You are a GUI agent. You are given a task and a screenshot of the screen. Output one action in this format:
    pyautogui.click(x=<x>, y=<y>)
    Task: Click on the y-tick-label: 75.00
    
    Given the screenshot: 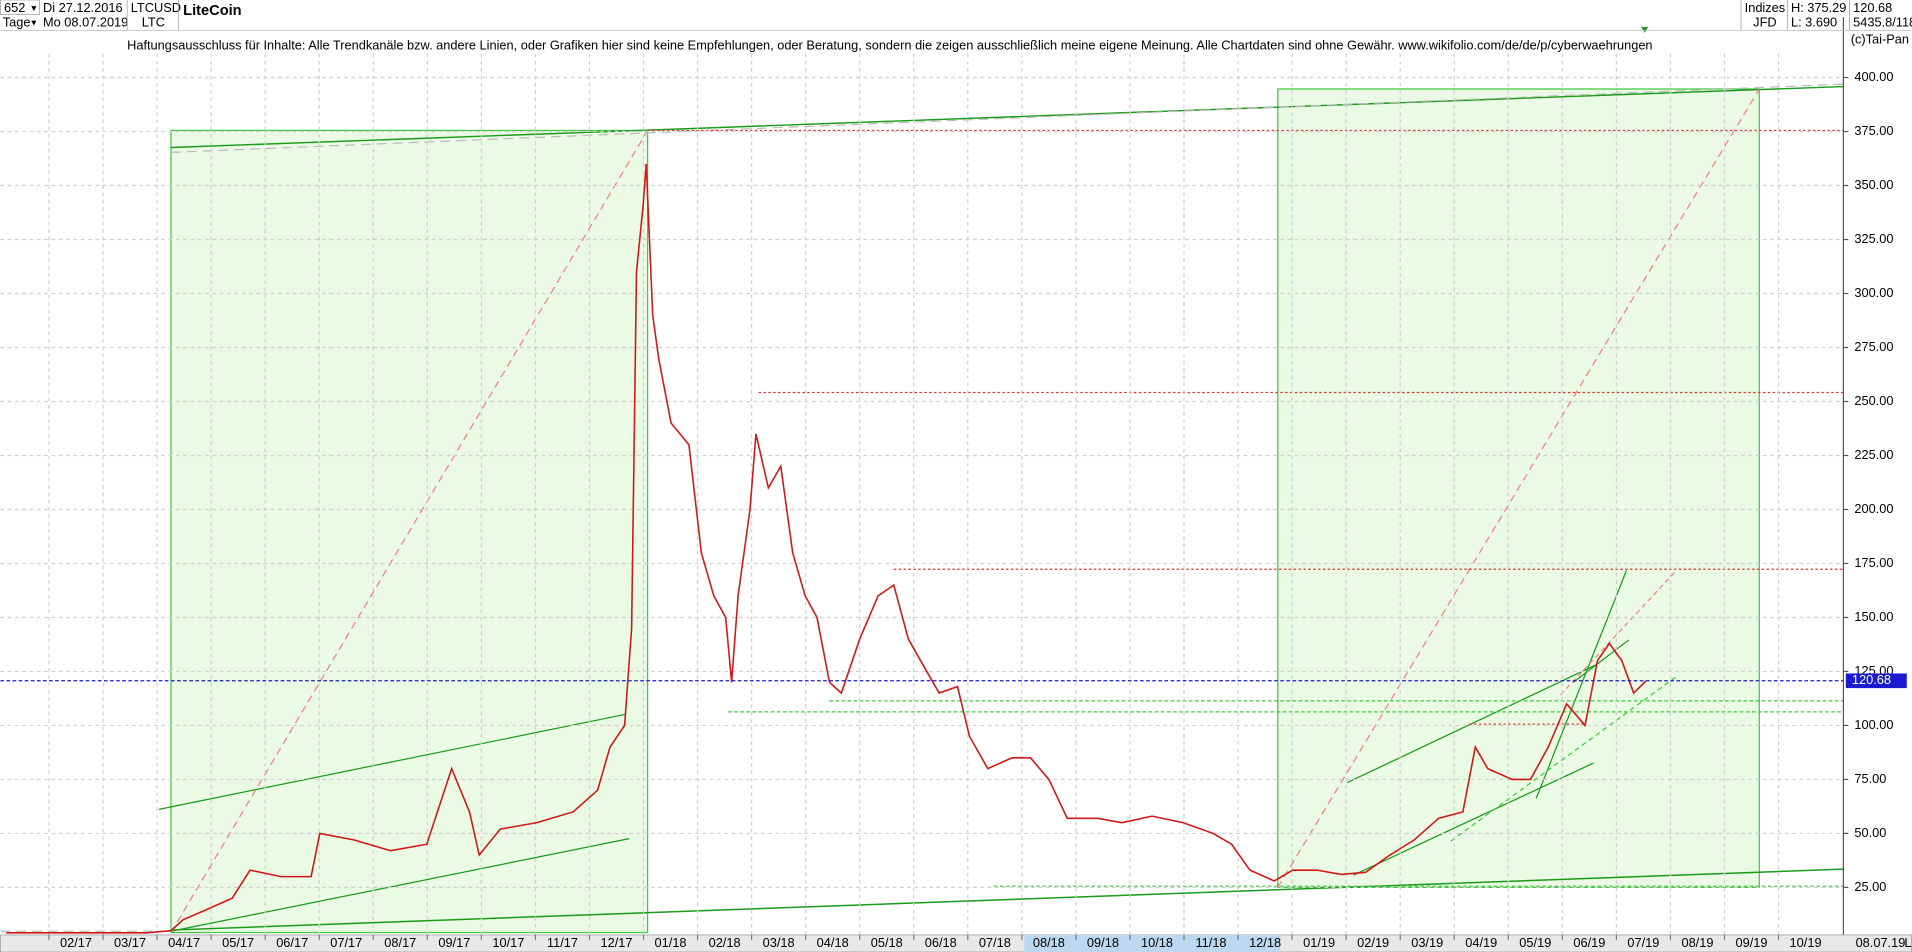 What is the action you would take?
    pyautogui.click(x=1870, y=778)
    